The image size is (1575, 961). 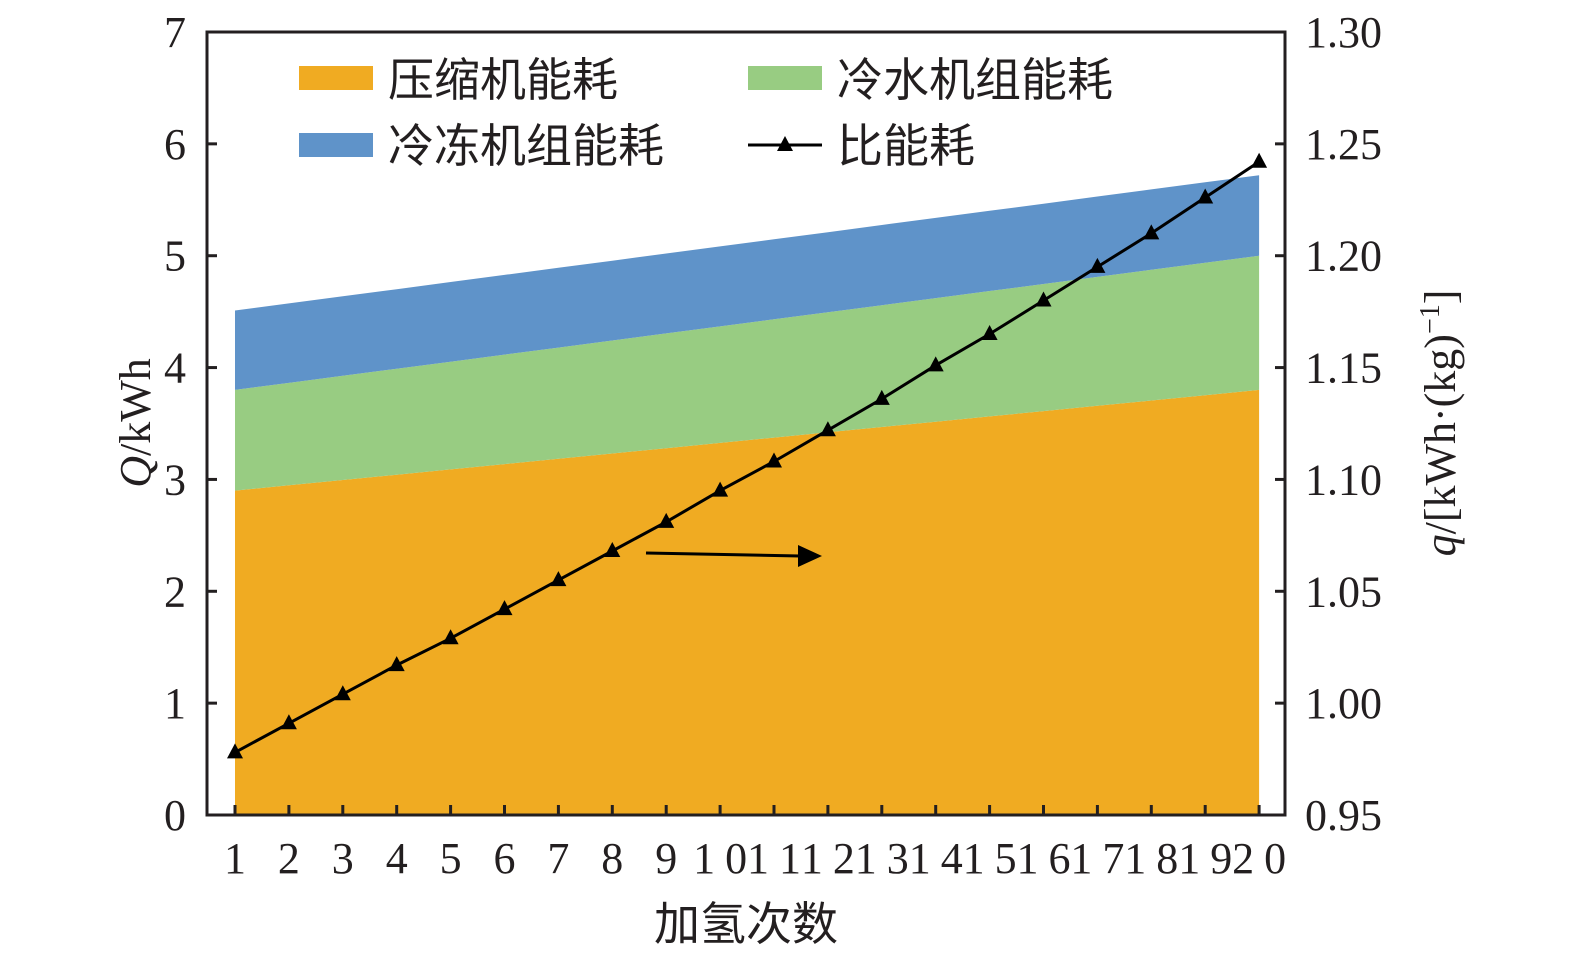 I want to click on right-tick-label: 1.15, so click(x=1343, y=368).